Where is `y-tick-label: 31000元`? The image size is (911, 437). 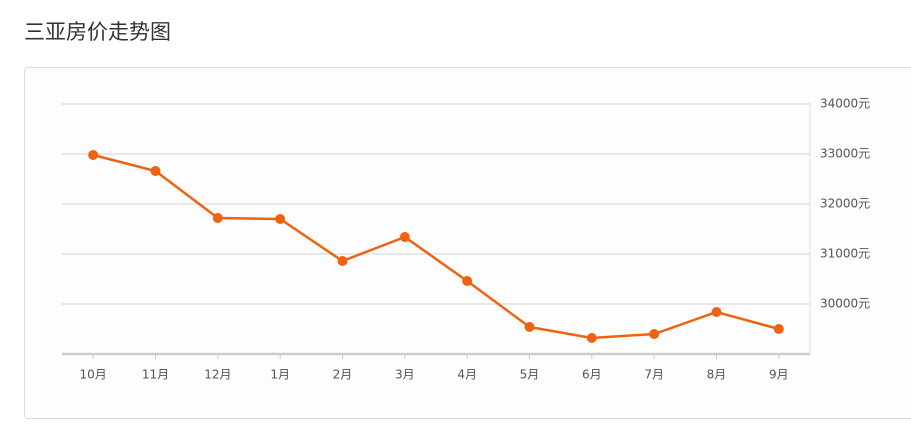
y-tick-label: 31000元 is located at coordinates (845, 254).